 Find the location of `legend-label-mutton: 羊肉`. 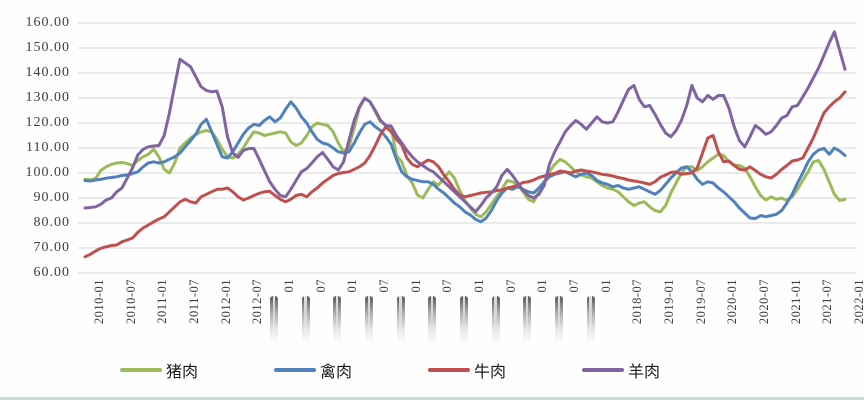

legend-label-mutton: 羊肉 is located at coordinates (644, 372).